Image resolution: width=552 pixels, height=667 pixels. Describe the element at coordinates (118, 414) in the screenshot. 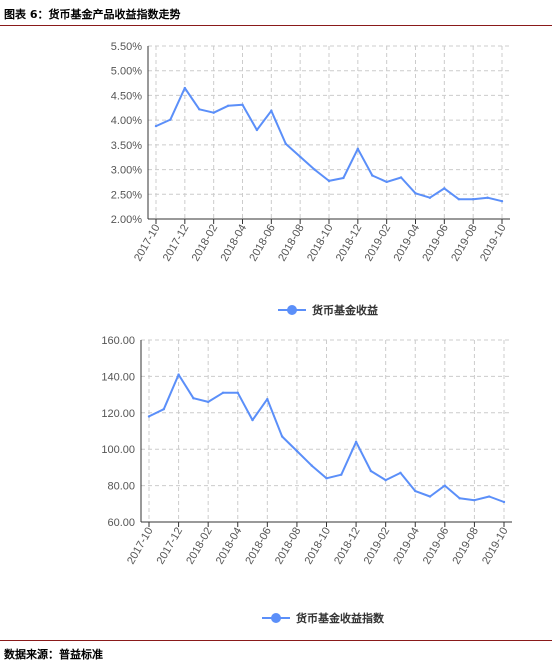

I see `y-tick-label: 120.00` at that location.